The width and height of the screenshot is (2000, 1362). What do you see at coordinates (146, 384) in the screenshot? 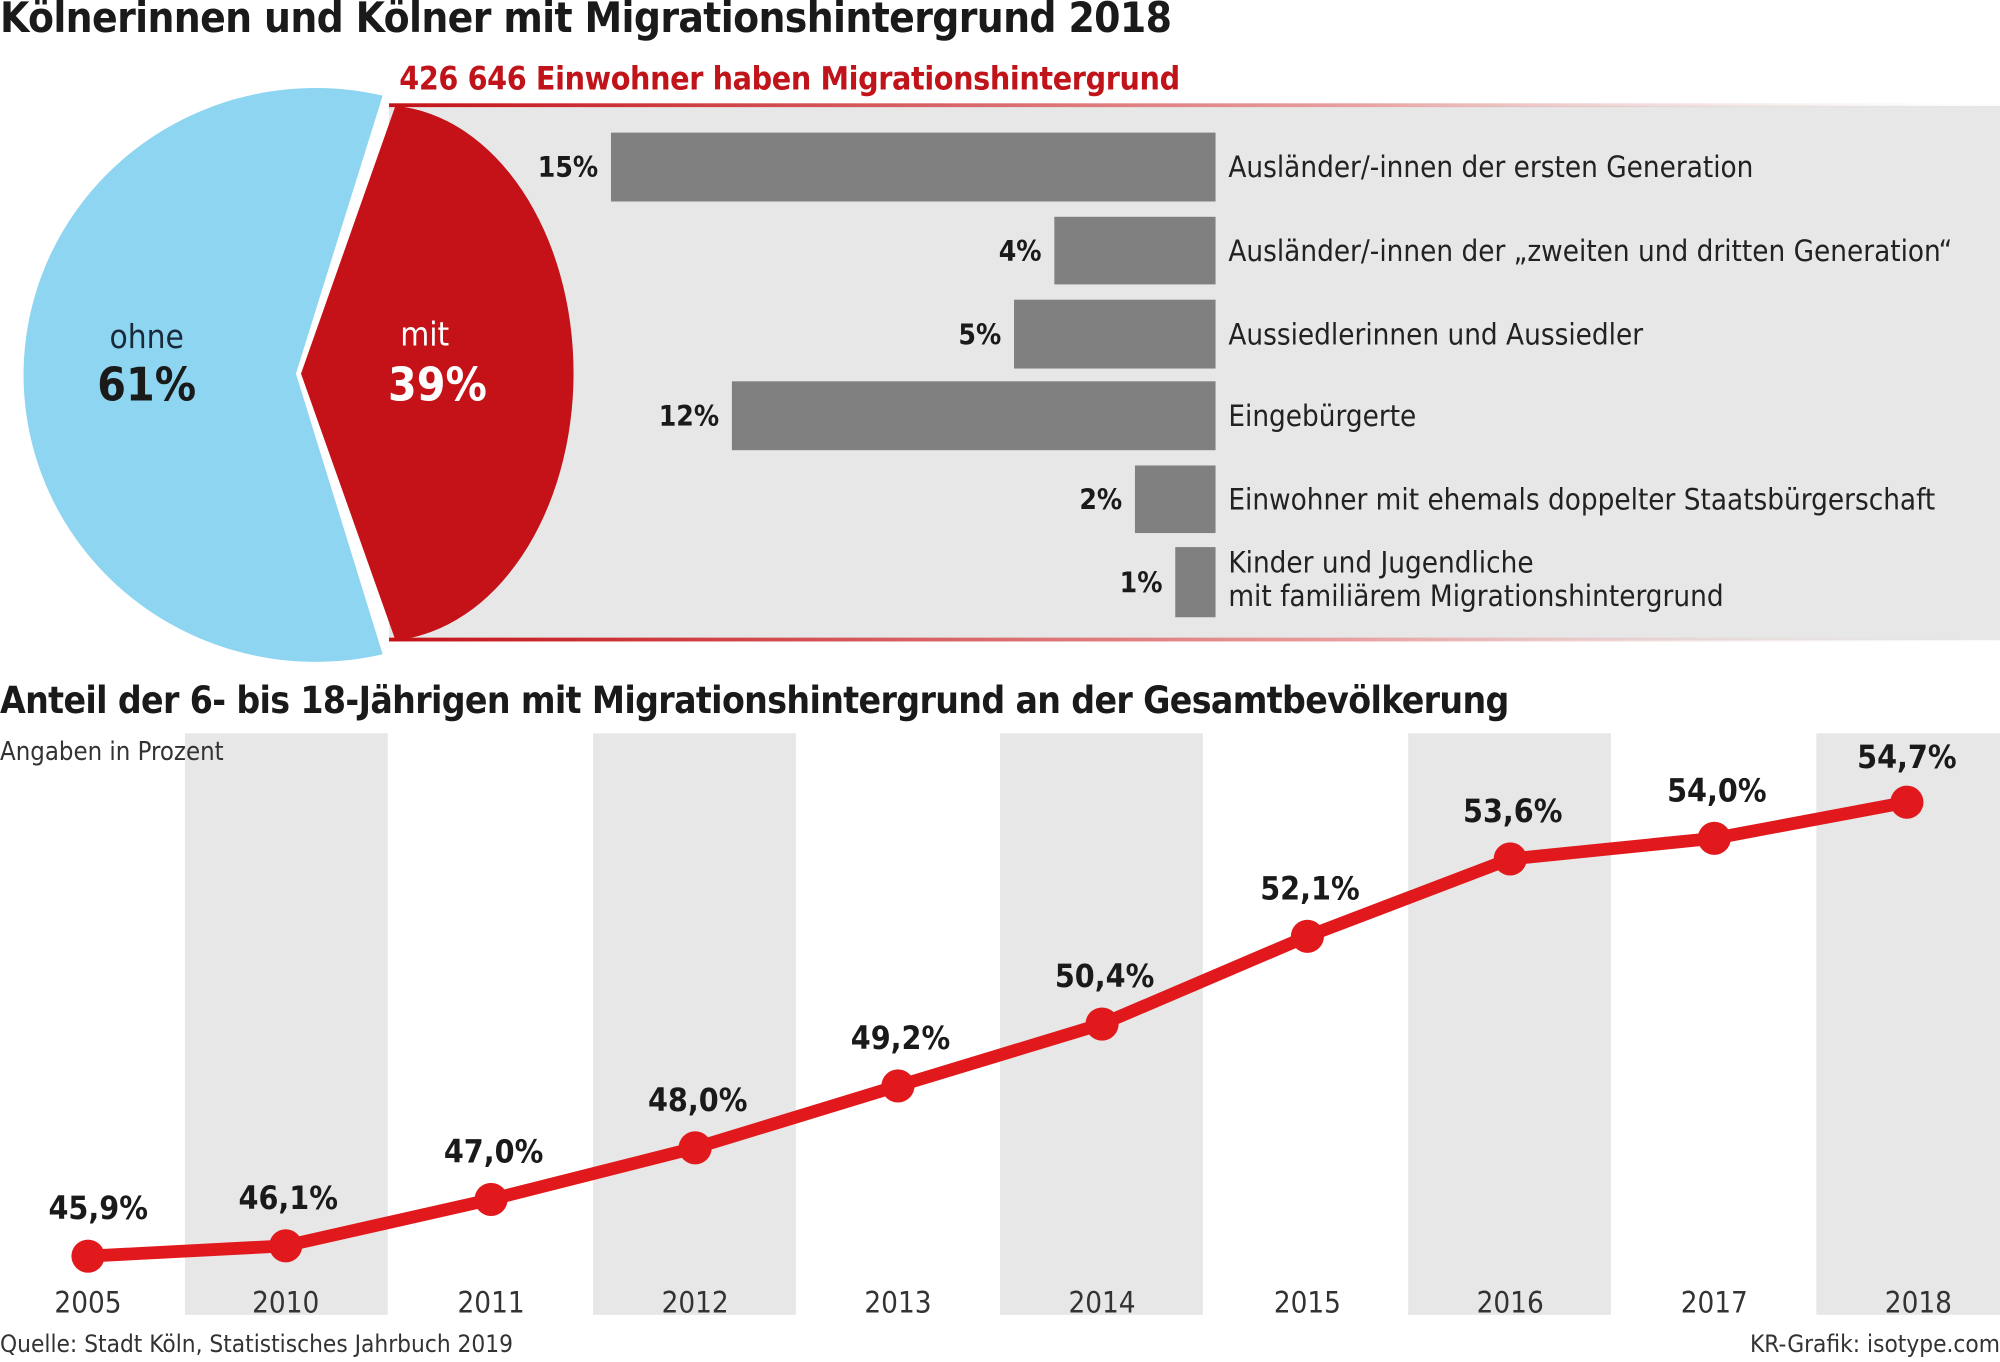
I see `pie-value-ohne: 61%` at bounding box center [146, 384].